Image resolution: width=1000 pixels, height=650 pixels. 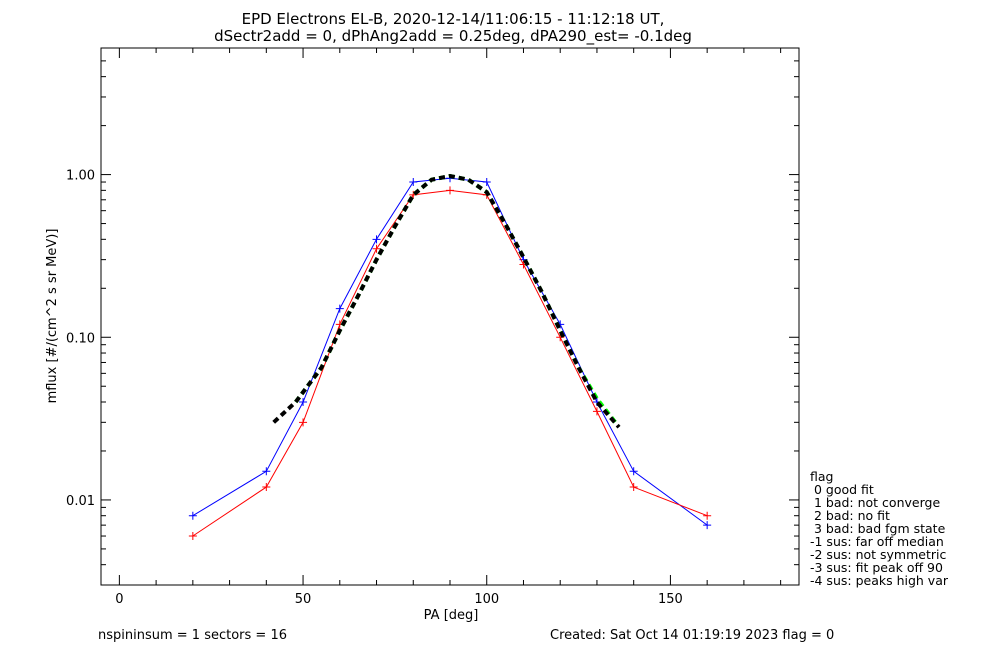 I want to click on legend-entry: -3 sus: fit peak off 90, so click(x=876, y=567).